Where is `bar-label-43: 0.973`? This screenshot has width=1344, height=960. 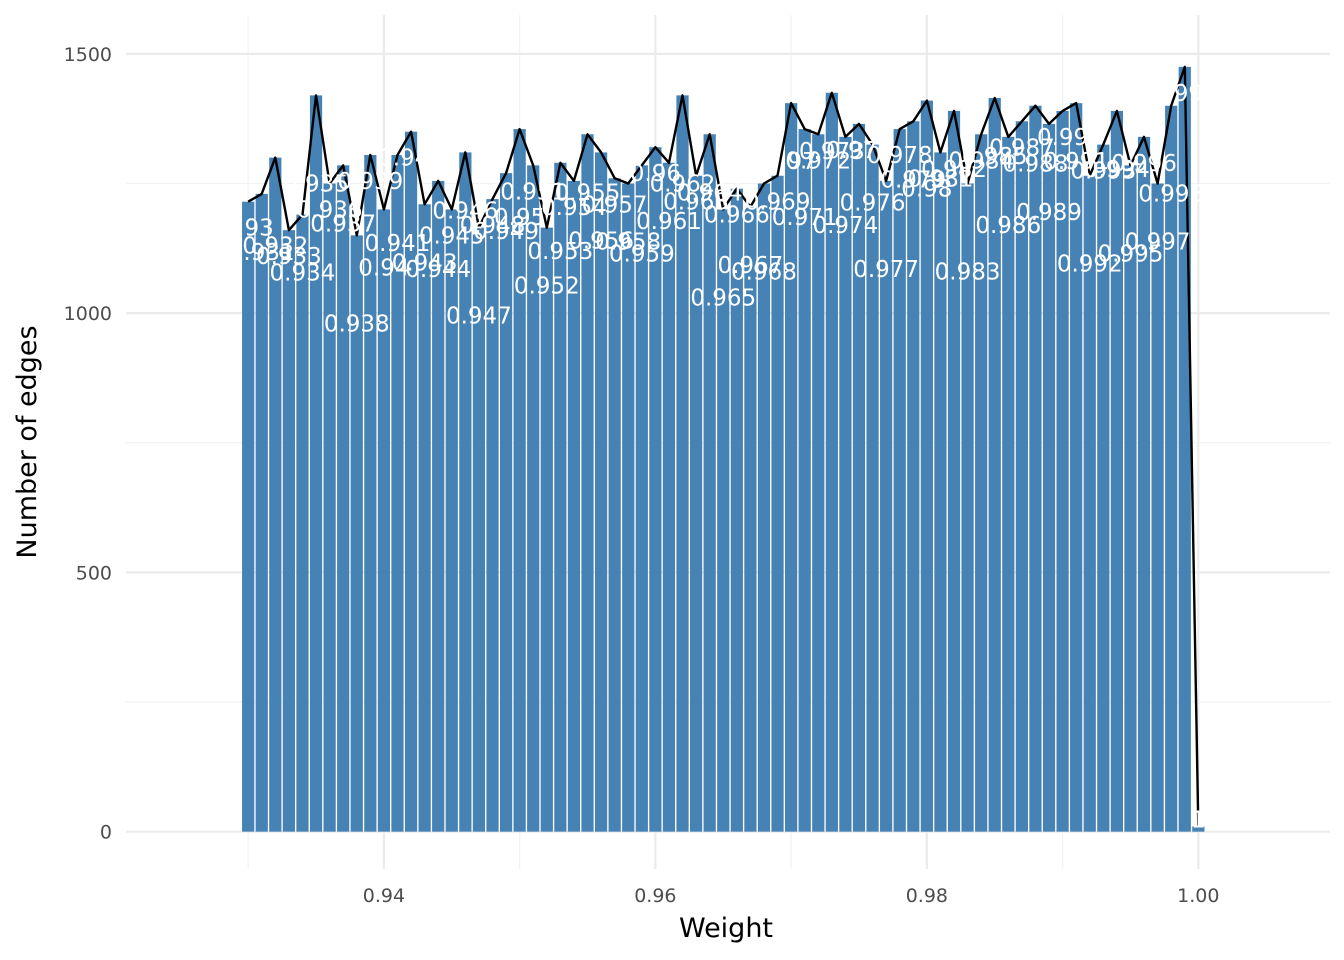
bar-label-43: 0.973 is located at coordinates (832, 152).